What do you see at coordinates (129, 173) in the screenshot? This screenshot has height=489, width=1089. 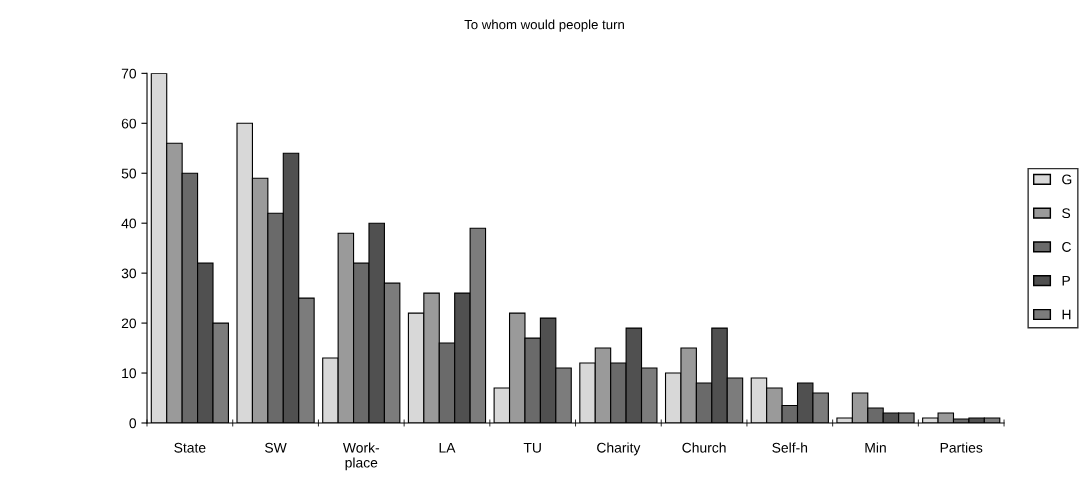 I see `y-tick-label: 50` at bounding box center [129, 173].